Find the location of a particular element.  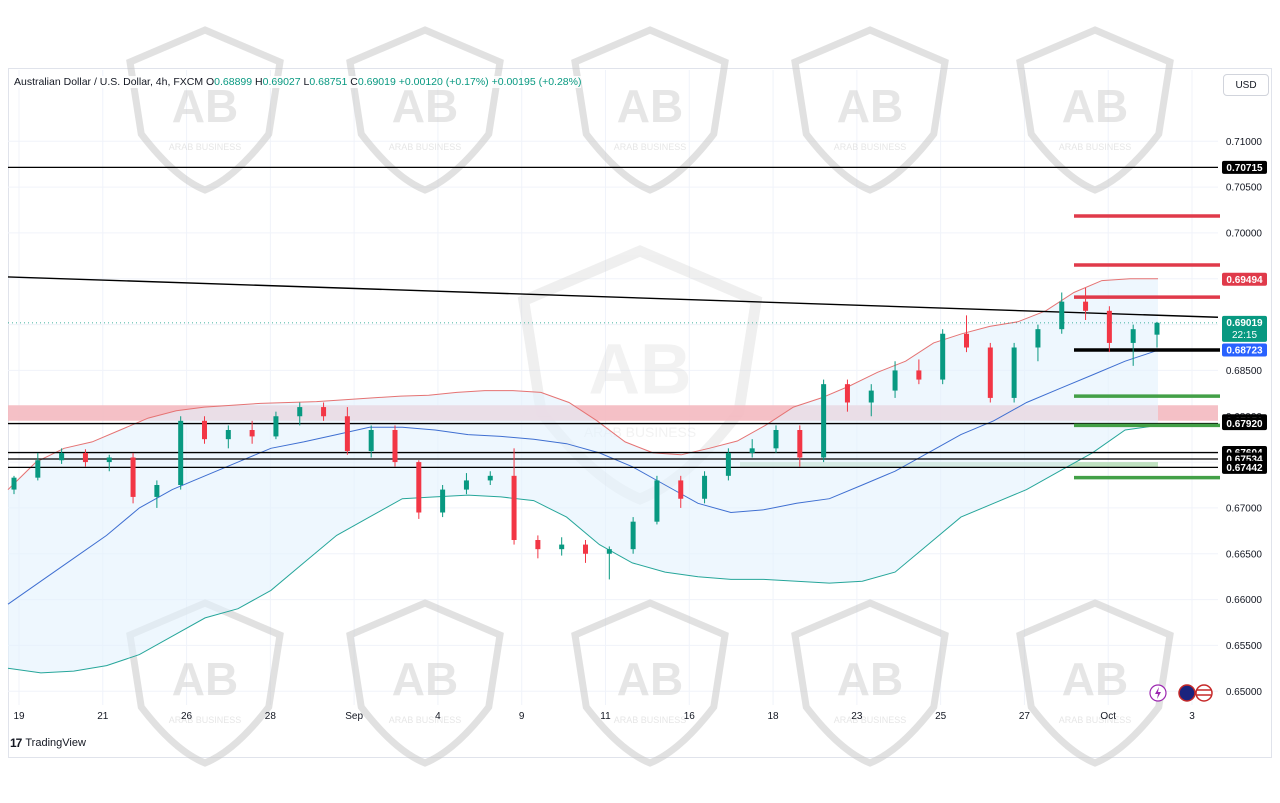

low-value: 0.68751 is located at coordinates (328, 82).